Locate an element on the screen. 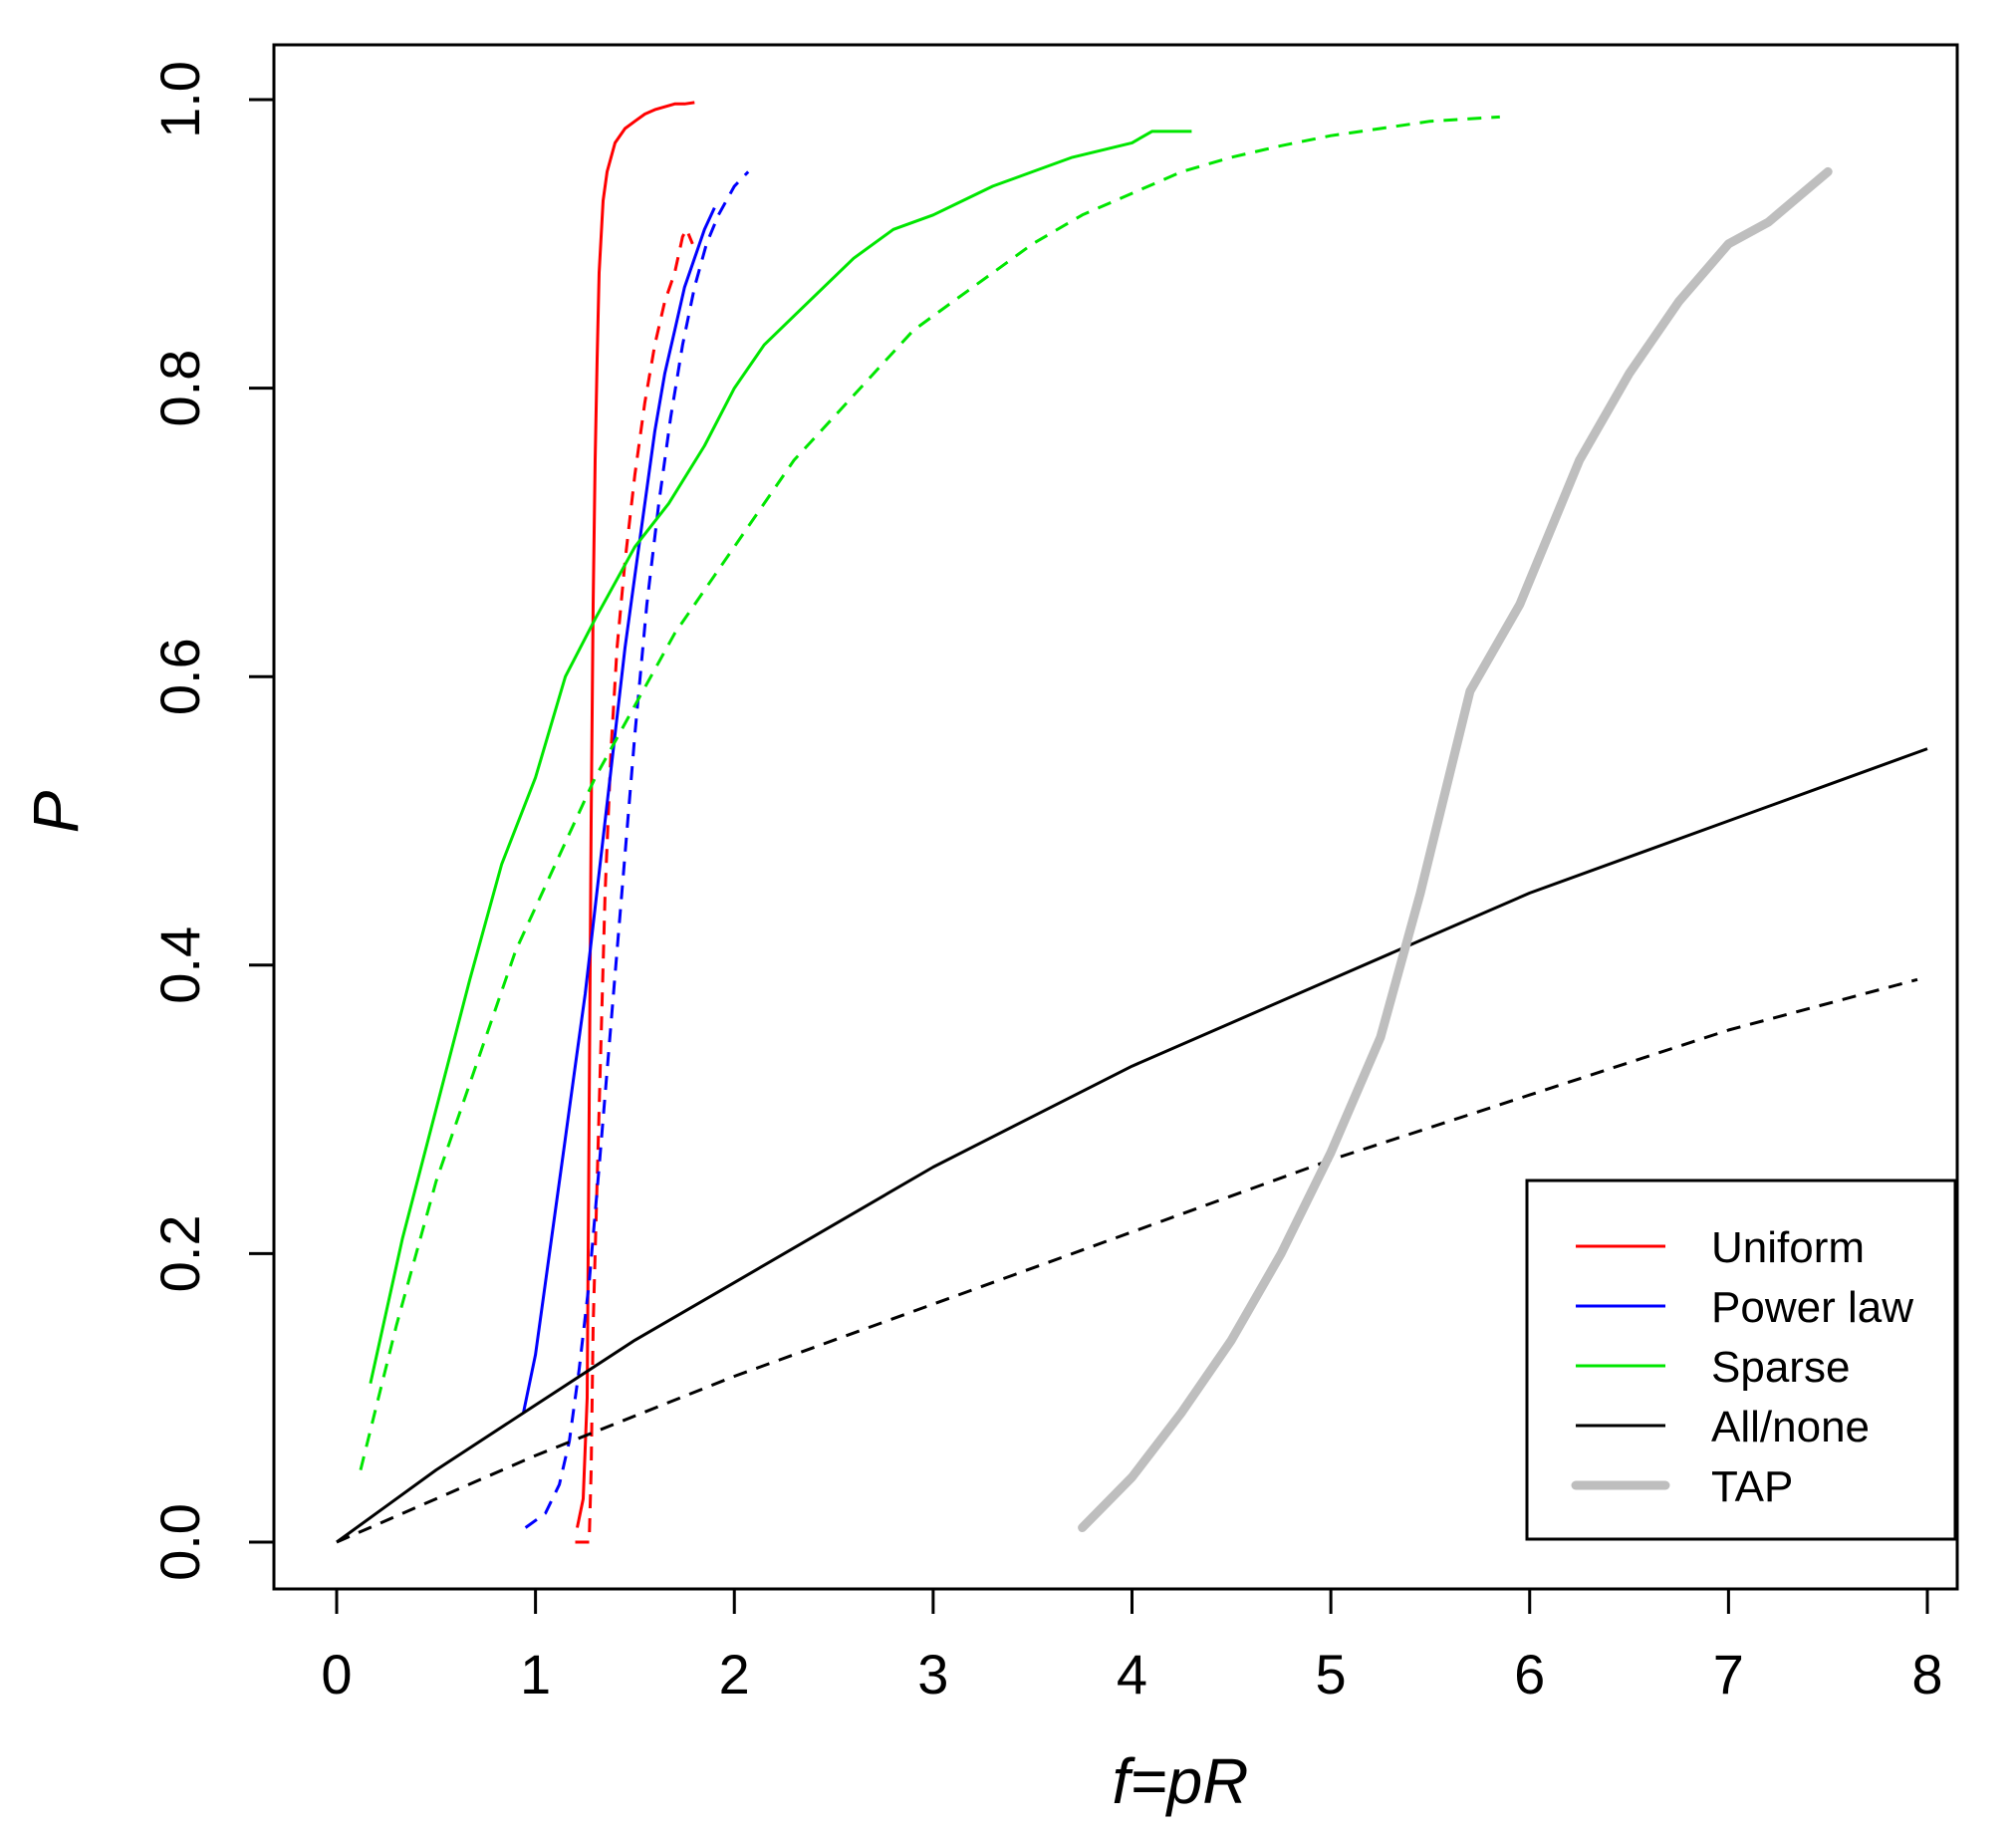 The image size is (2016, 1837). x-axis: 0 1 2 3 4 5 6 7 8 is located at coordinates (1132, 1646).